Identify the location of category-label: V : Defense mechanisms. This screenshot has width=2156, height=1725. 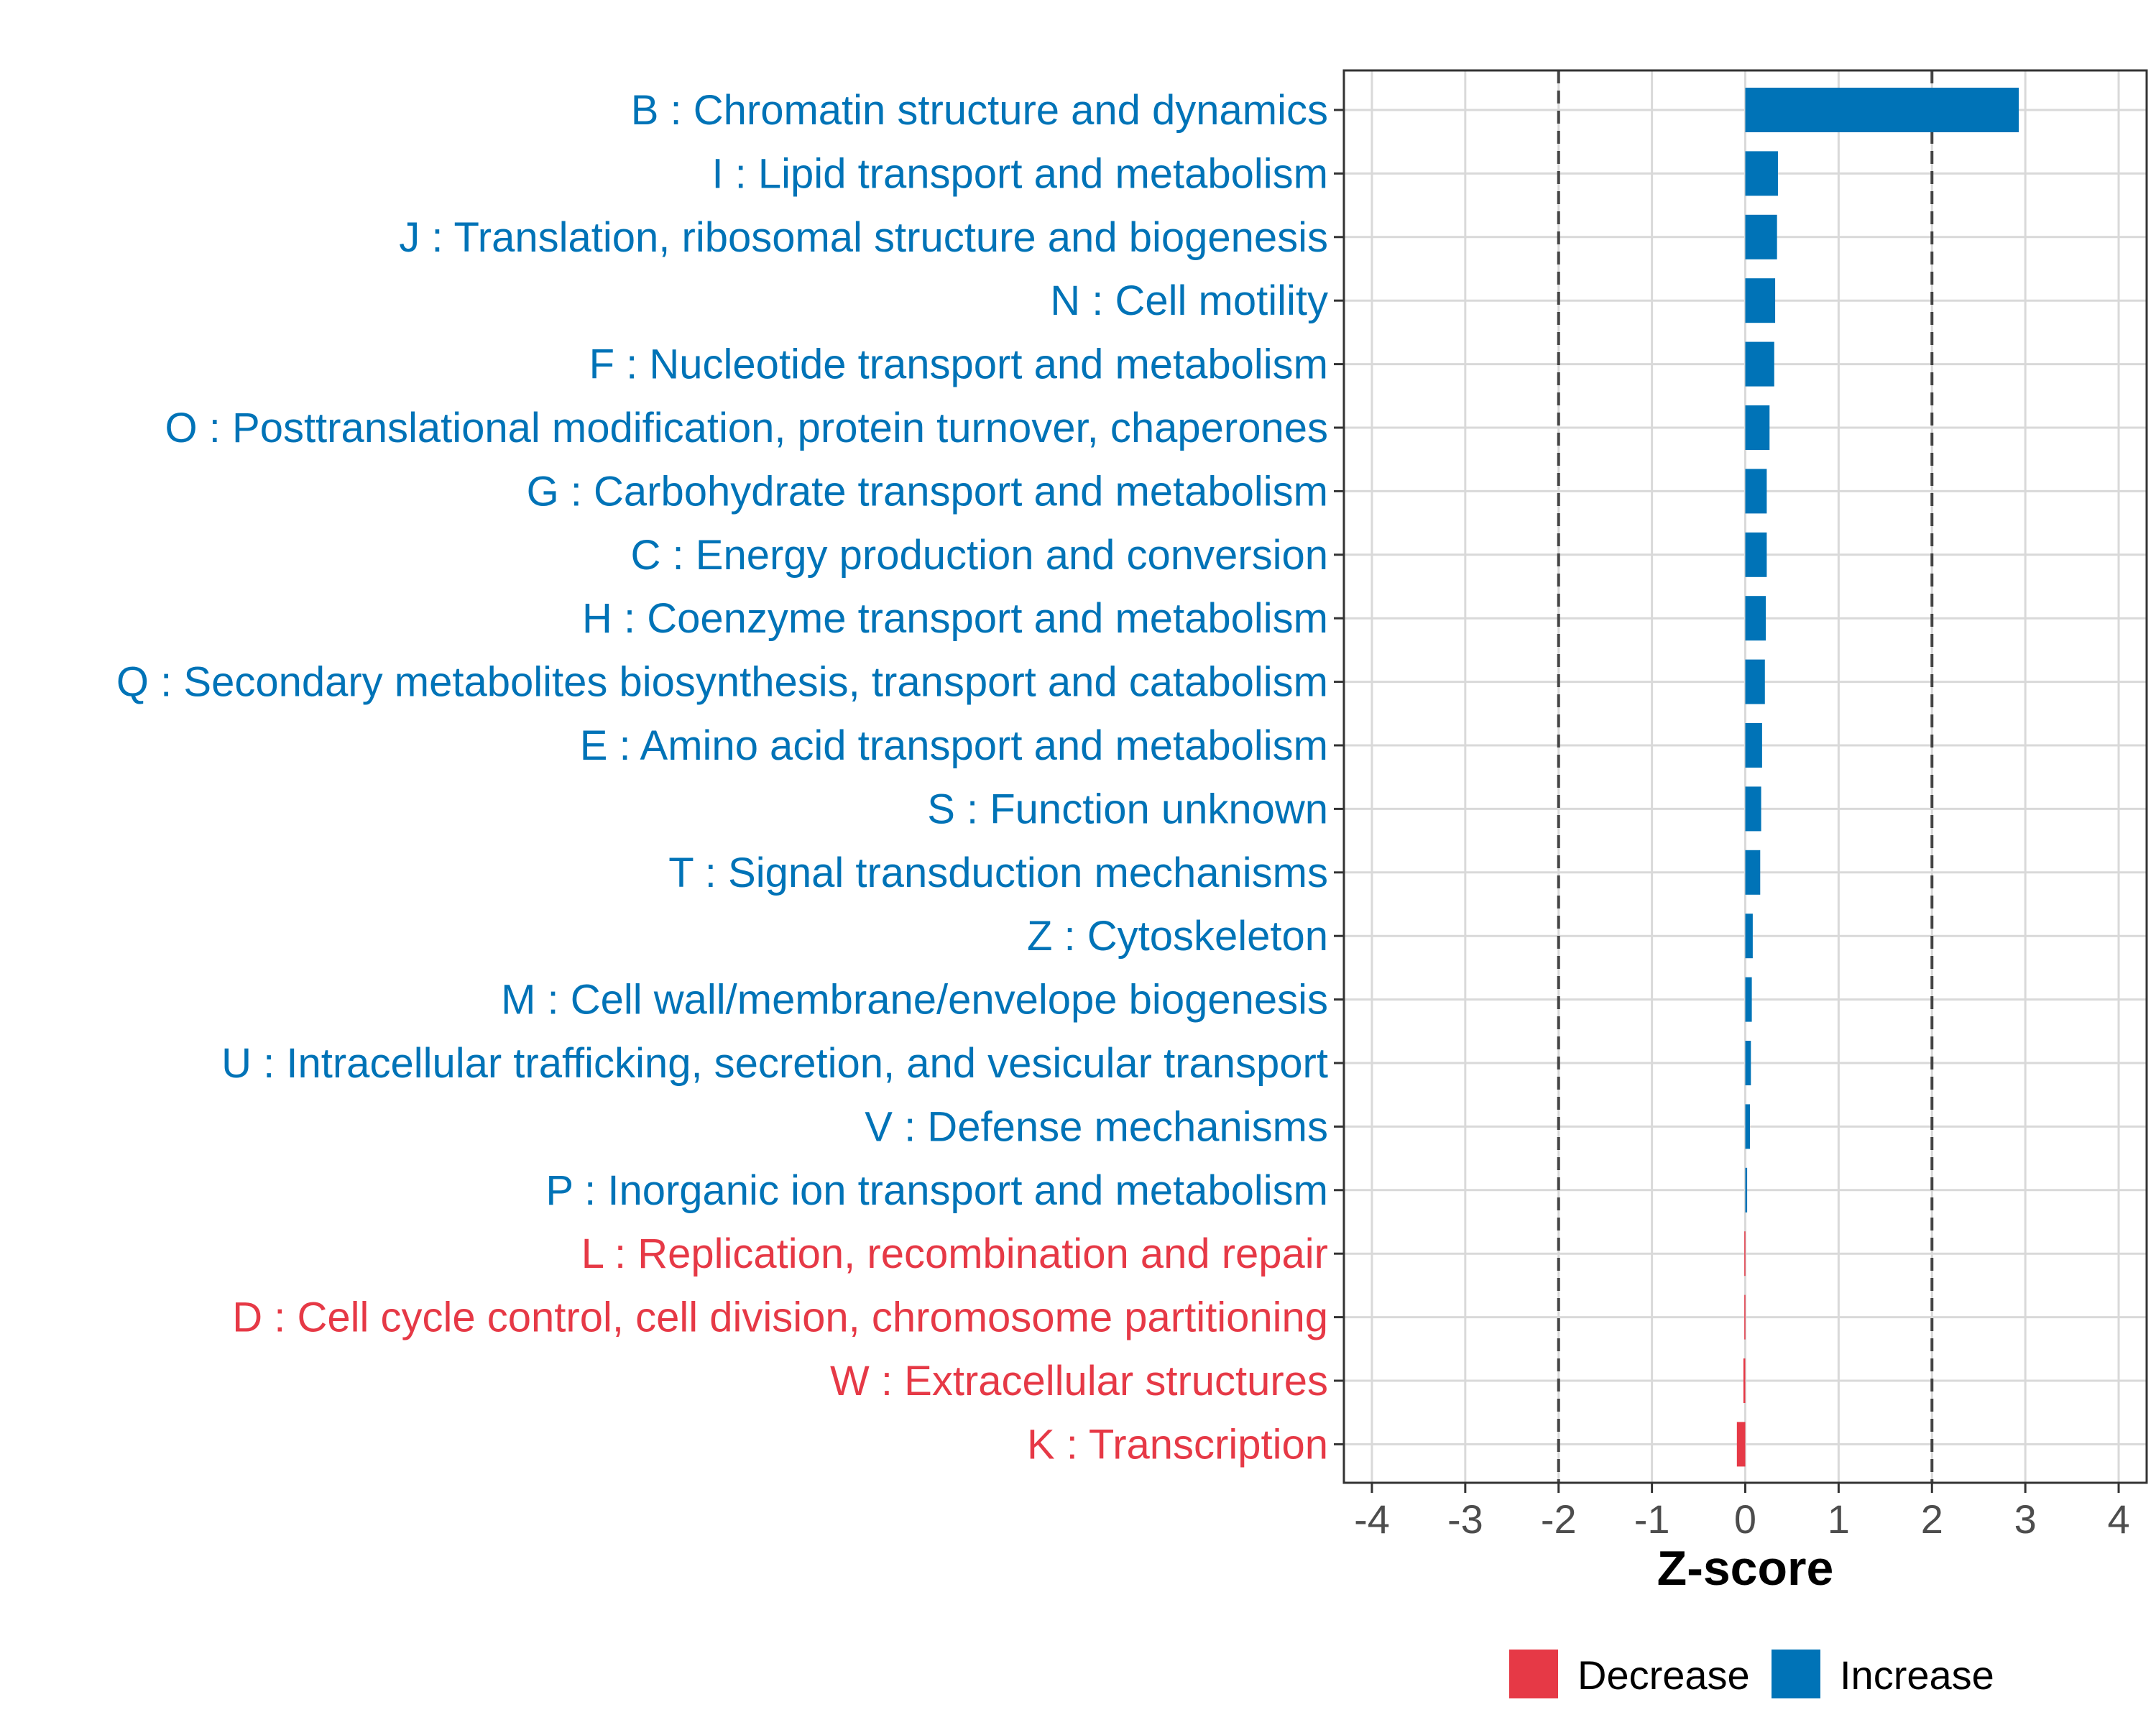
(1096, 1126).